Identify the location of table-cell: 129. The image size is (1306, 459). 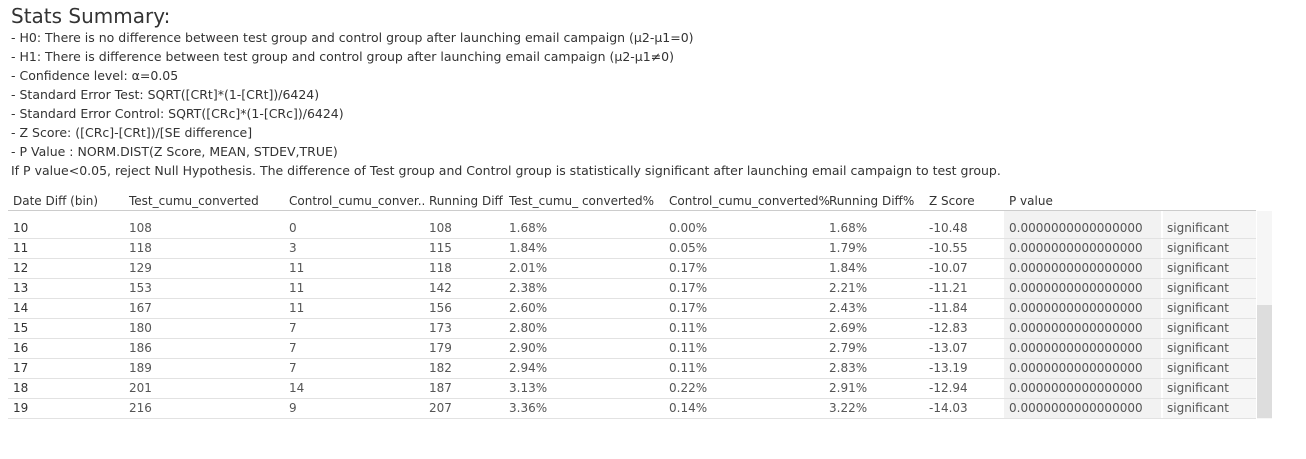
(140, 268).